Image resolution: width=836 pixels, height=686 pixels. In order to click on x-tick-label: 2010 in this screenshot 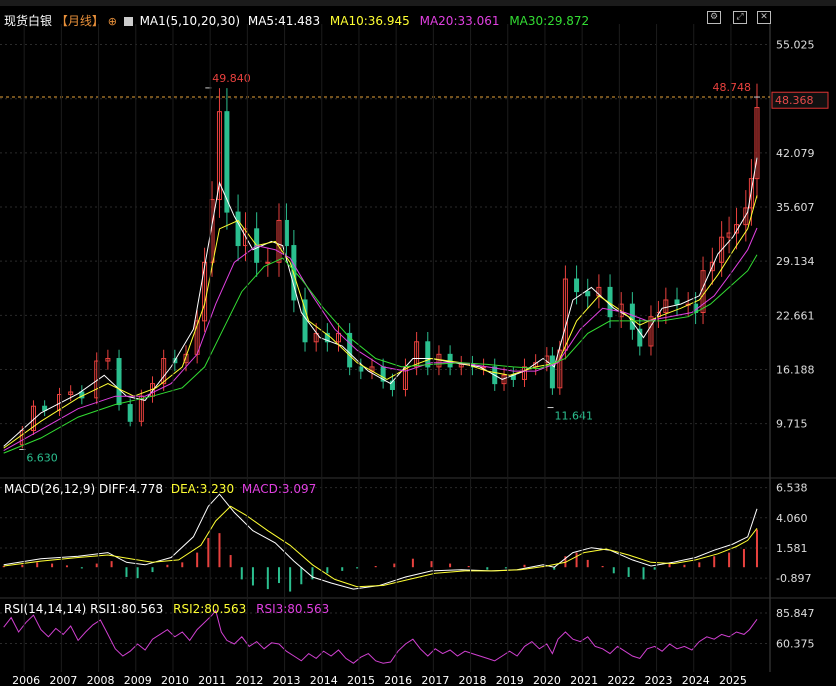, I will do `click(175, 680)`.